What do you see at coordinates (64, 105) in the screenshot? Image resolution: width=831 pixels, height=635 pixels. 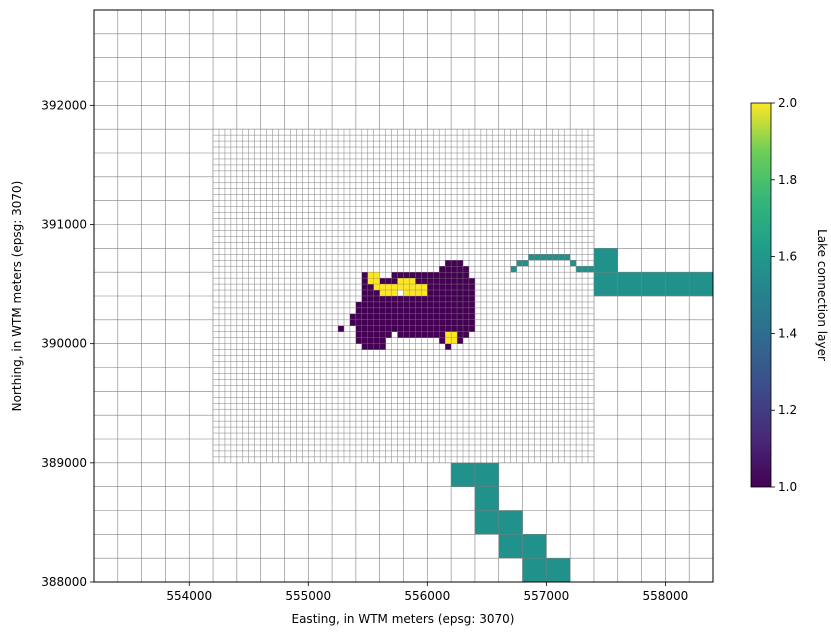 I see `y-tick-label: 392000` at bounding box center [64, 105].